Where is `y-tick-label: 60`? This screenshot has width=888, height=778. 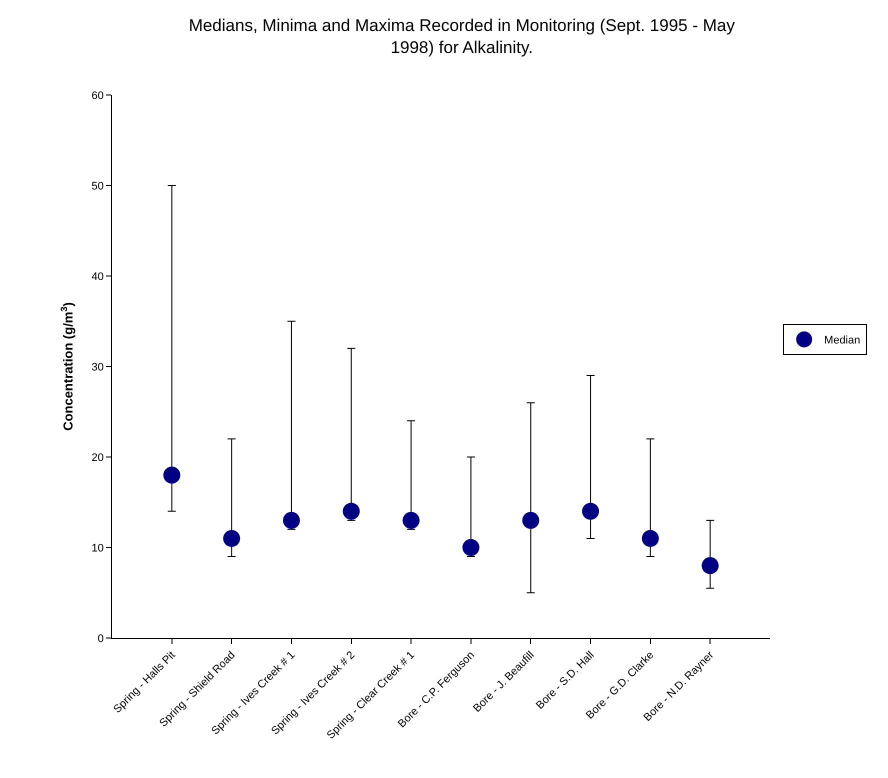
y-tick-label: 60 is located at coordinates (98, 96).